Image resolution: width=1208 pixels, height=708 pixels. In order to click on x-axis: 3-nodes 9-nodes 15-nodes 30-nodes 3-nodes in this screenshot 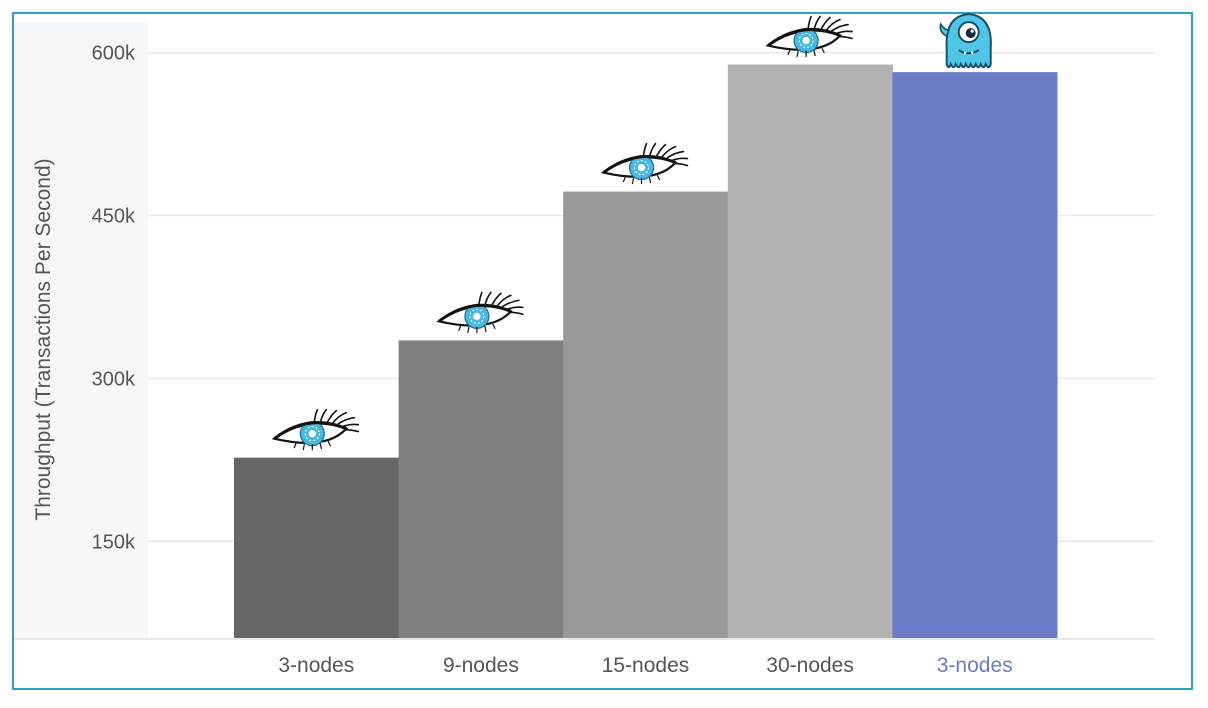, I will do `click(645, 665)`.